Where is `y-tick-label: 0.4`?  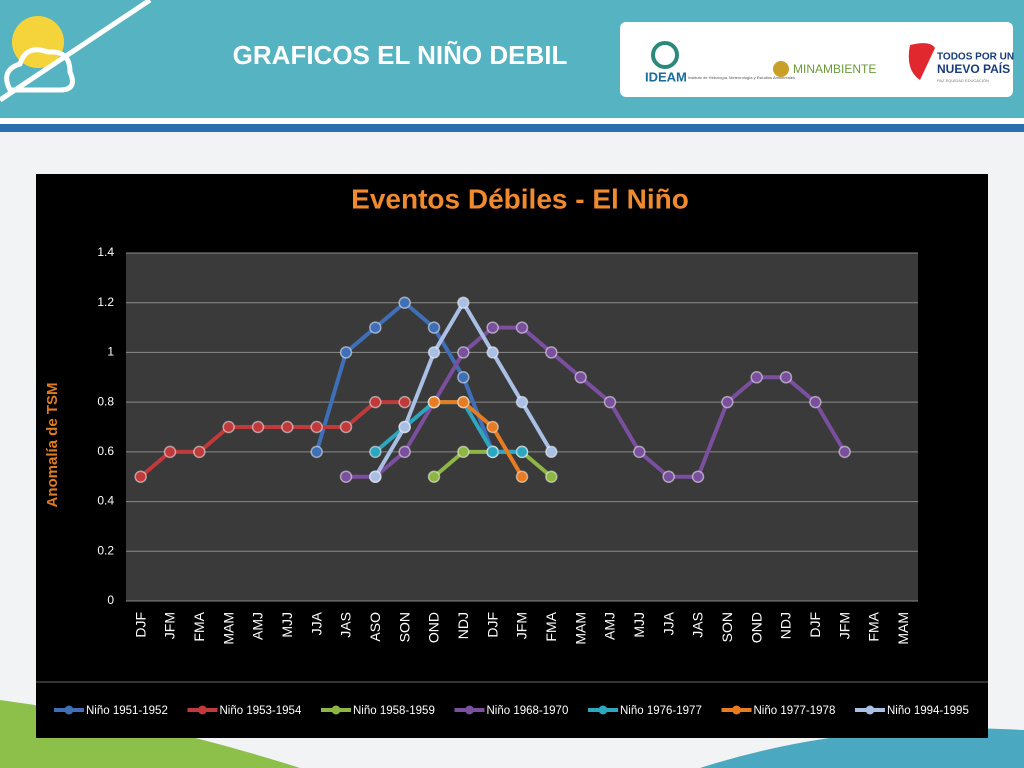 y-tick-label: 0.4 is located at coordinates (105, 501).